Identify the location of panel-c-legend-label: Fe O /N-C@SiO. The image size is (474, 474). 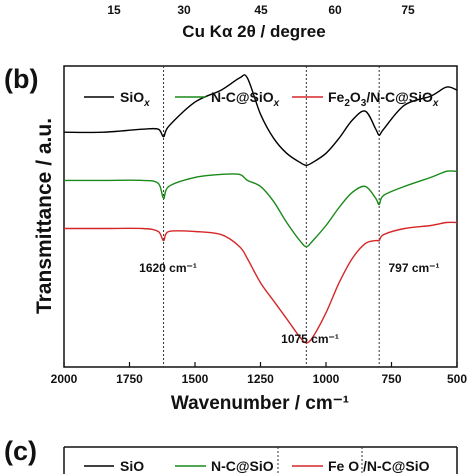
(379, 466).